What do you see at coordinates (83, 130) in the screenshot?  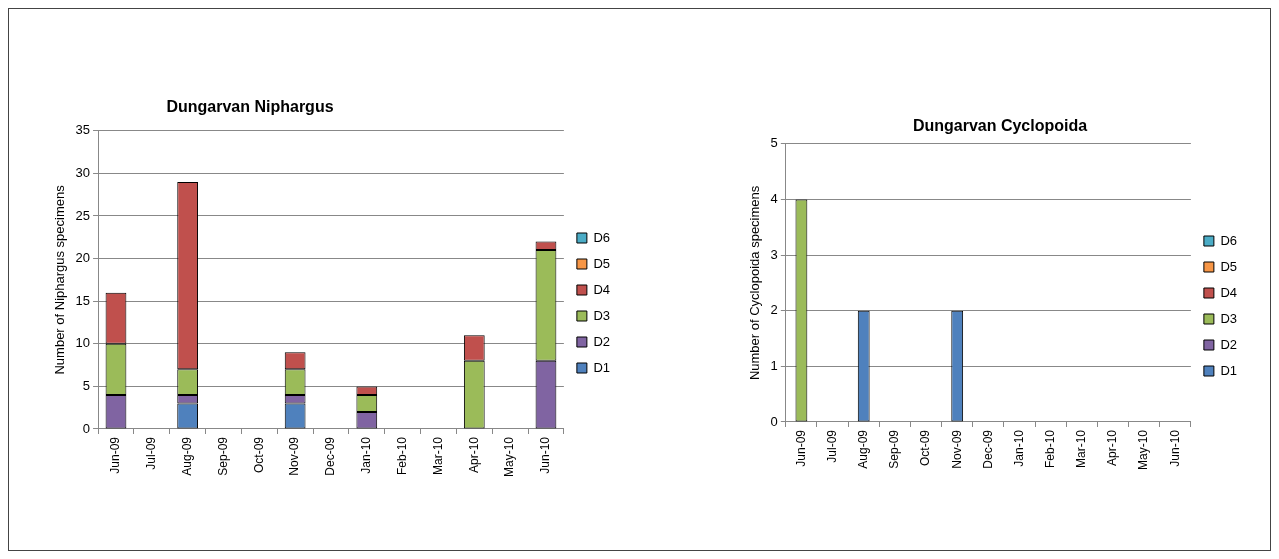 I see `y-tick-label: 35` at bounding box center [83, 130].